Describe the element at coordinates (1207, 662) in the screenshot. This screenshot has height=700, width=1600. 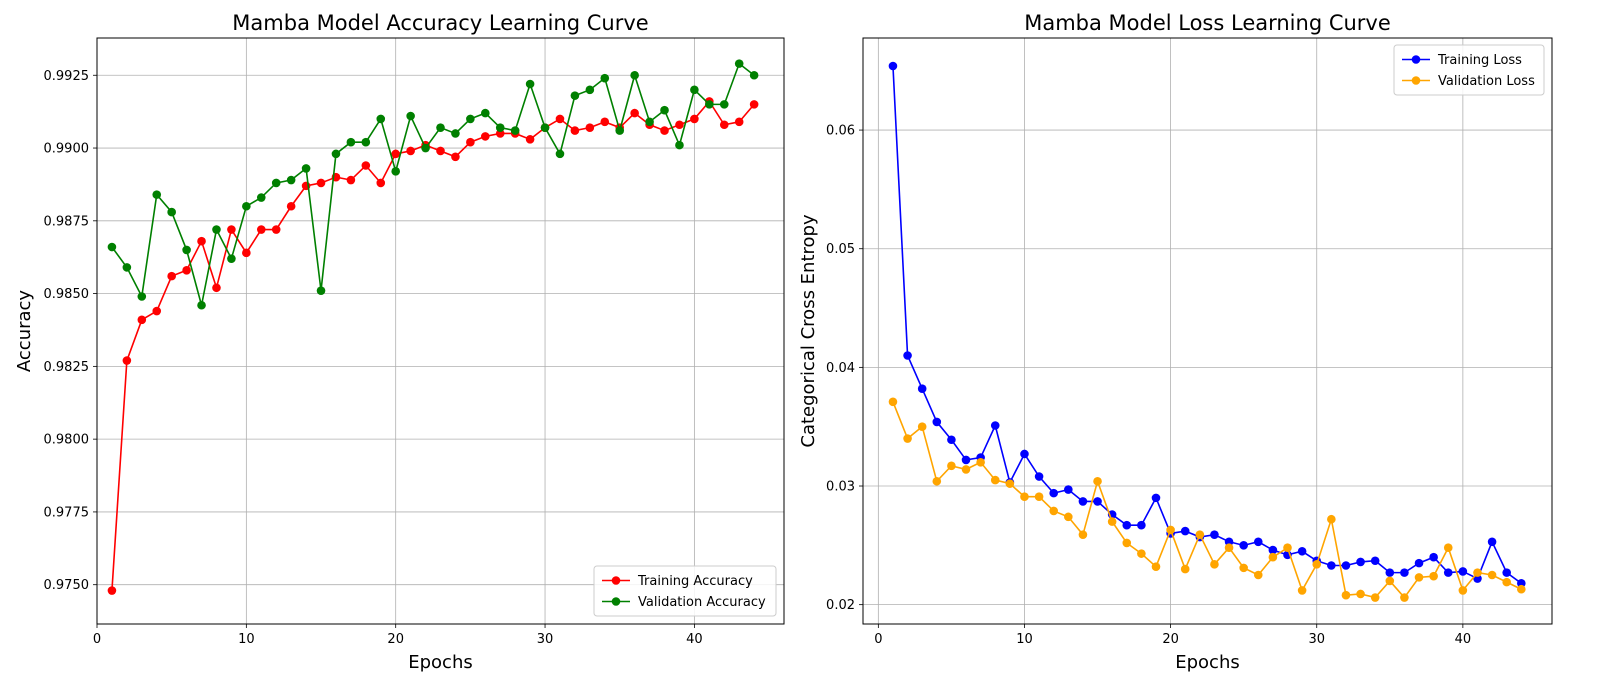
I see `chart-2-xlabel: Epochs` at that location.